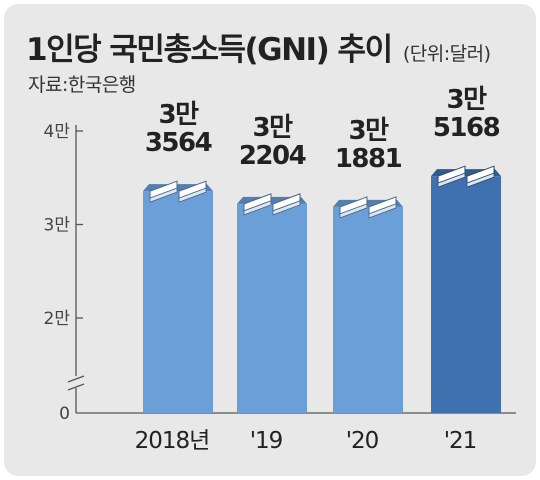  I want to click on y-tick-label: 0, so click(64, 414).